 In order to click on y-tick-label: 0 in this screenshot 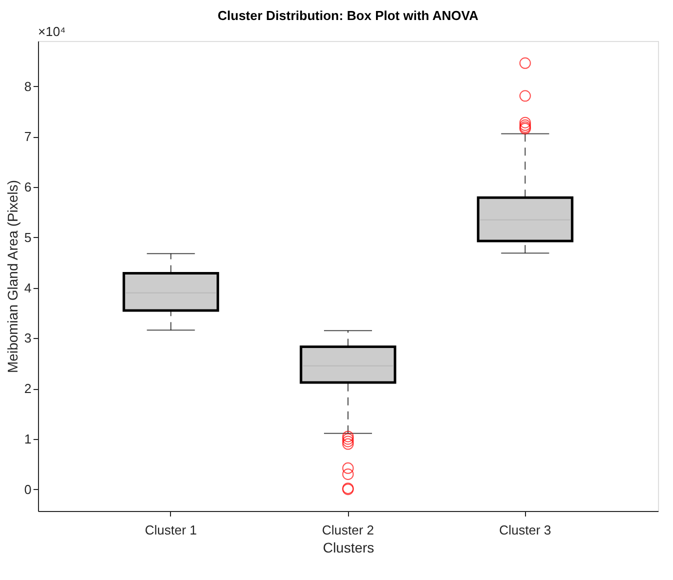, I will do `click(28, 489)`.